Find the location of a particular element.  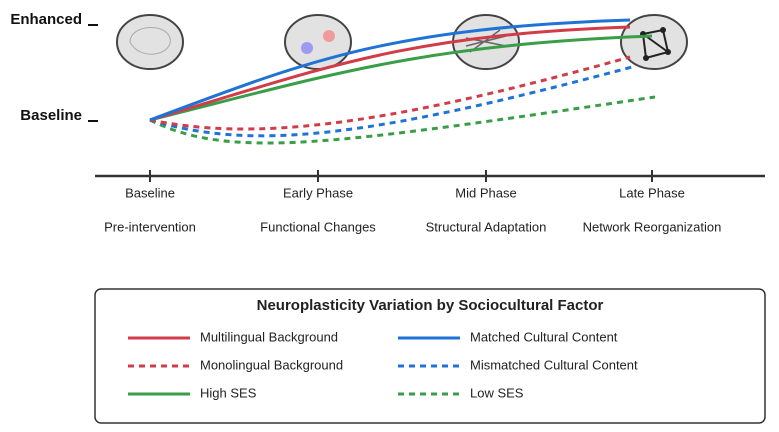

phase-sublabel: Functional Changes is located at coordinates (318, 226).